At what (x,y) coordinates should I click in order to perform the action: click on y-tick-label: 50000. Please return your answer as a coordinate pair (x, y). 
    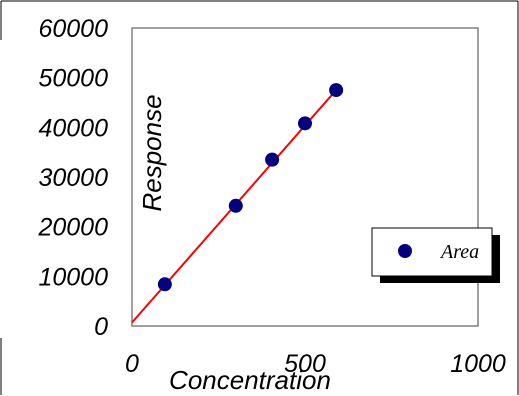
    Looking at the image, I should click on (73, 79).